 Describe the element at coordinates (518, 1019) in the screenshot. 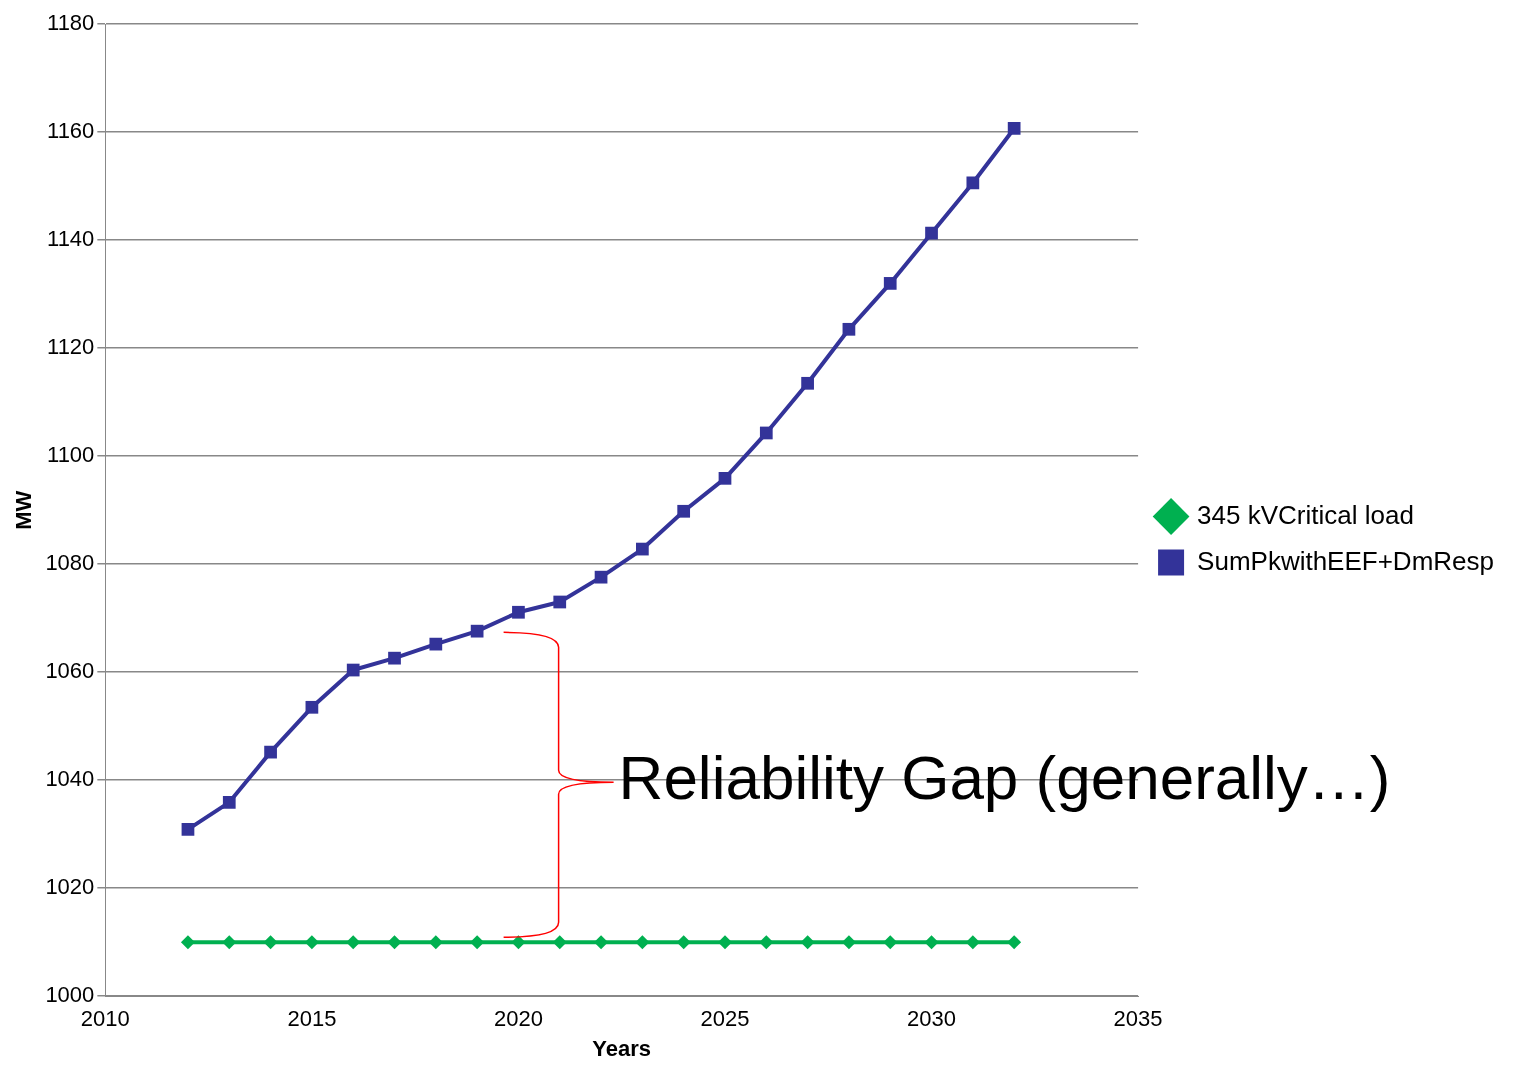

I see `x-tick-label: 2020` at that location.